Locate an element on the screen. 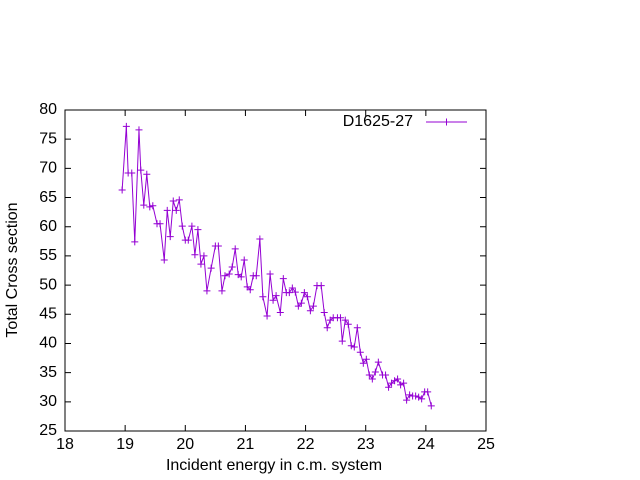 This screenshot has width=640, height=480. y-tick-label: 30 is located at coordinates (48, 401).